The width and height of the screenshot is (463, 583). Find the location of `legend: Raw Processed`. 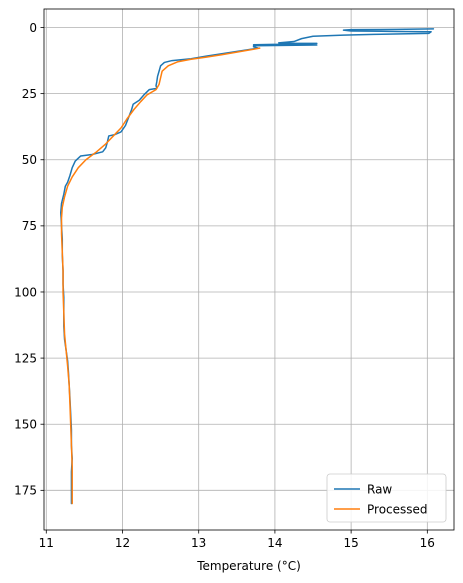

legend: Raw Processed is located at coordinates (386, 498).